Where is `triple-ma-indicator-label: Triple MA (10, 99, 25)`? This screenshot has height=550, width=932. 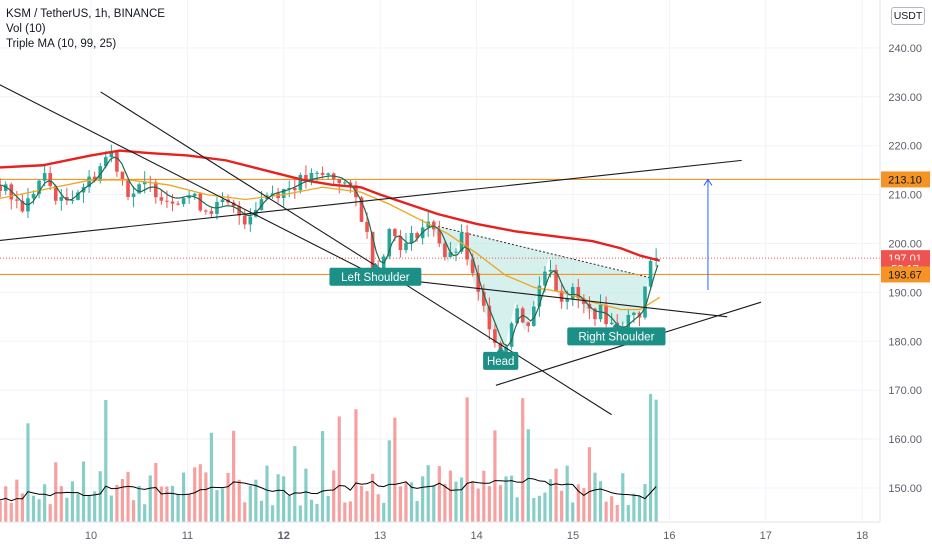 triple-ma-indicator-label: Triple MA (10, 99, 25) is located at coordinates (61, 44).